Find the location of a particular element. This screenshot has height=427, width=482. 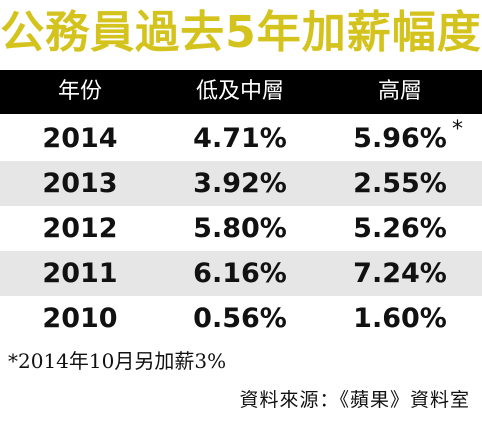

cell-low-mid: 0.56% is located at coordinates (240, 318).